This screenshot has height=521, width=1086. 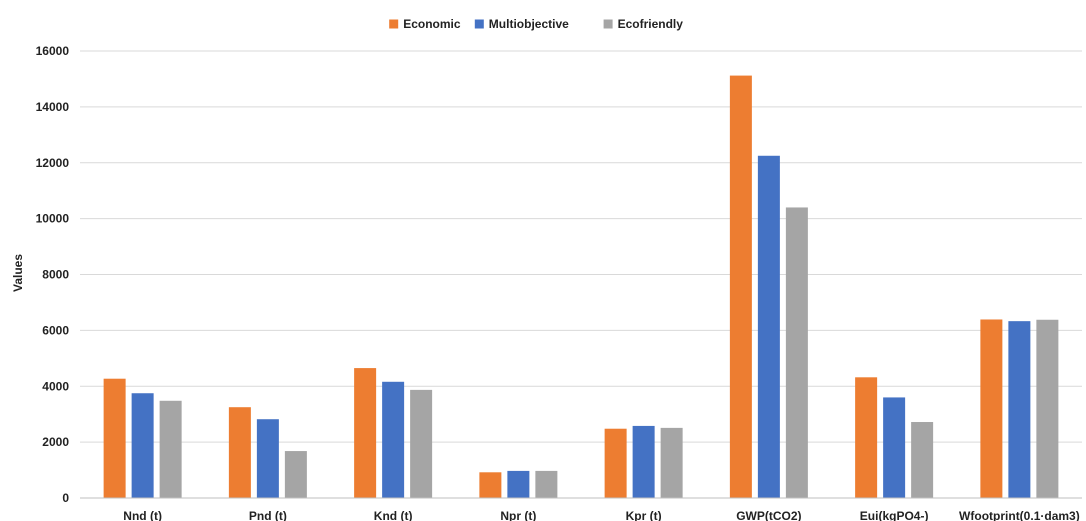 What do you see at coordinates (53, 107) in the screenshot?
I see `y-tick-label: 14000` at bounding box center [53, 107].